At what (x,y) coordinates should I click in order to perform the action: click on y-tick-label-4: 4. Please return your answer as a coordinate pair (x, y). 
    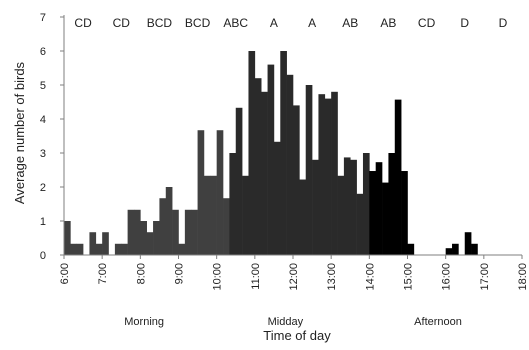
    Looking at the image, I should click on (43, 120).